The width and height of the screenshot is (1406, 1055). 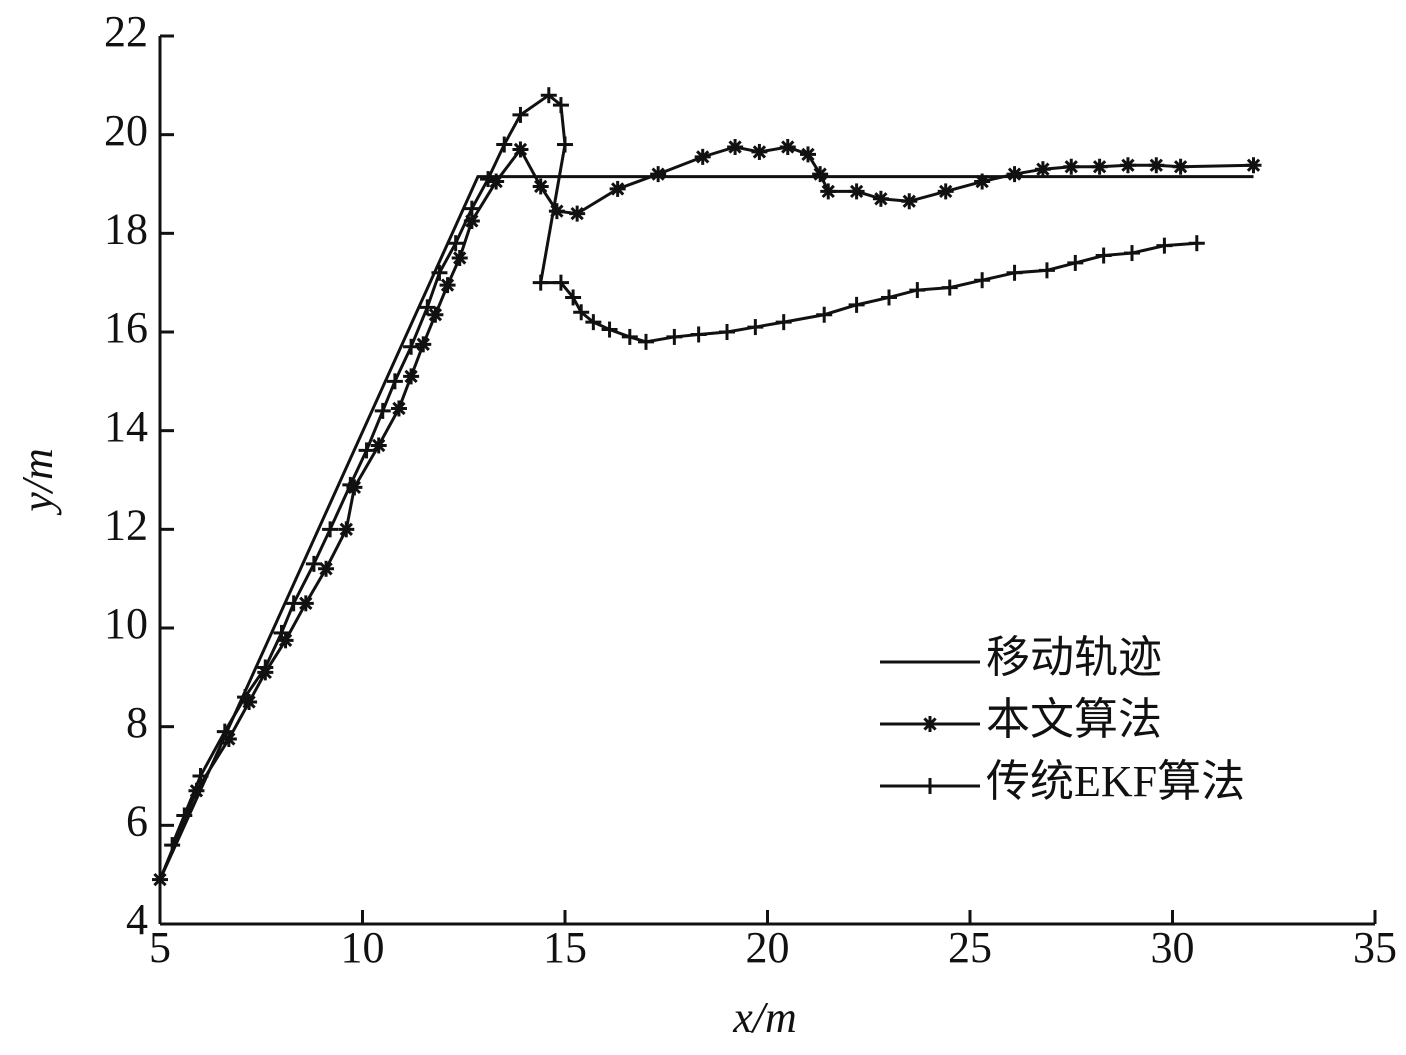 I want to click on y-tick-label: 14, so click(x=126, y=426).